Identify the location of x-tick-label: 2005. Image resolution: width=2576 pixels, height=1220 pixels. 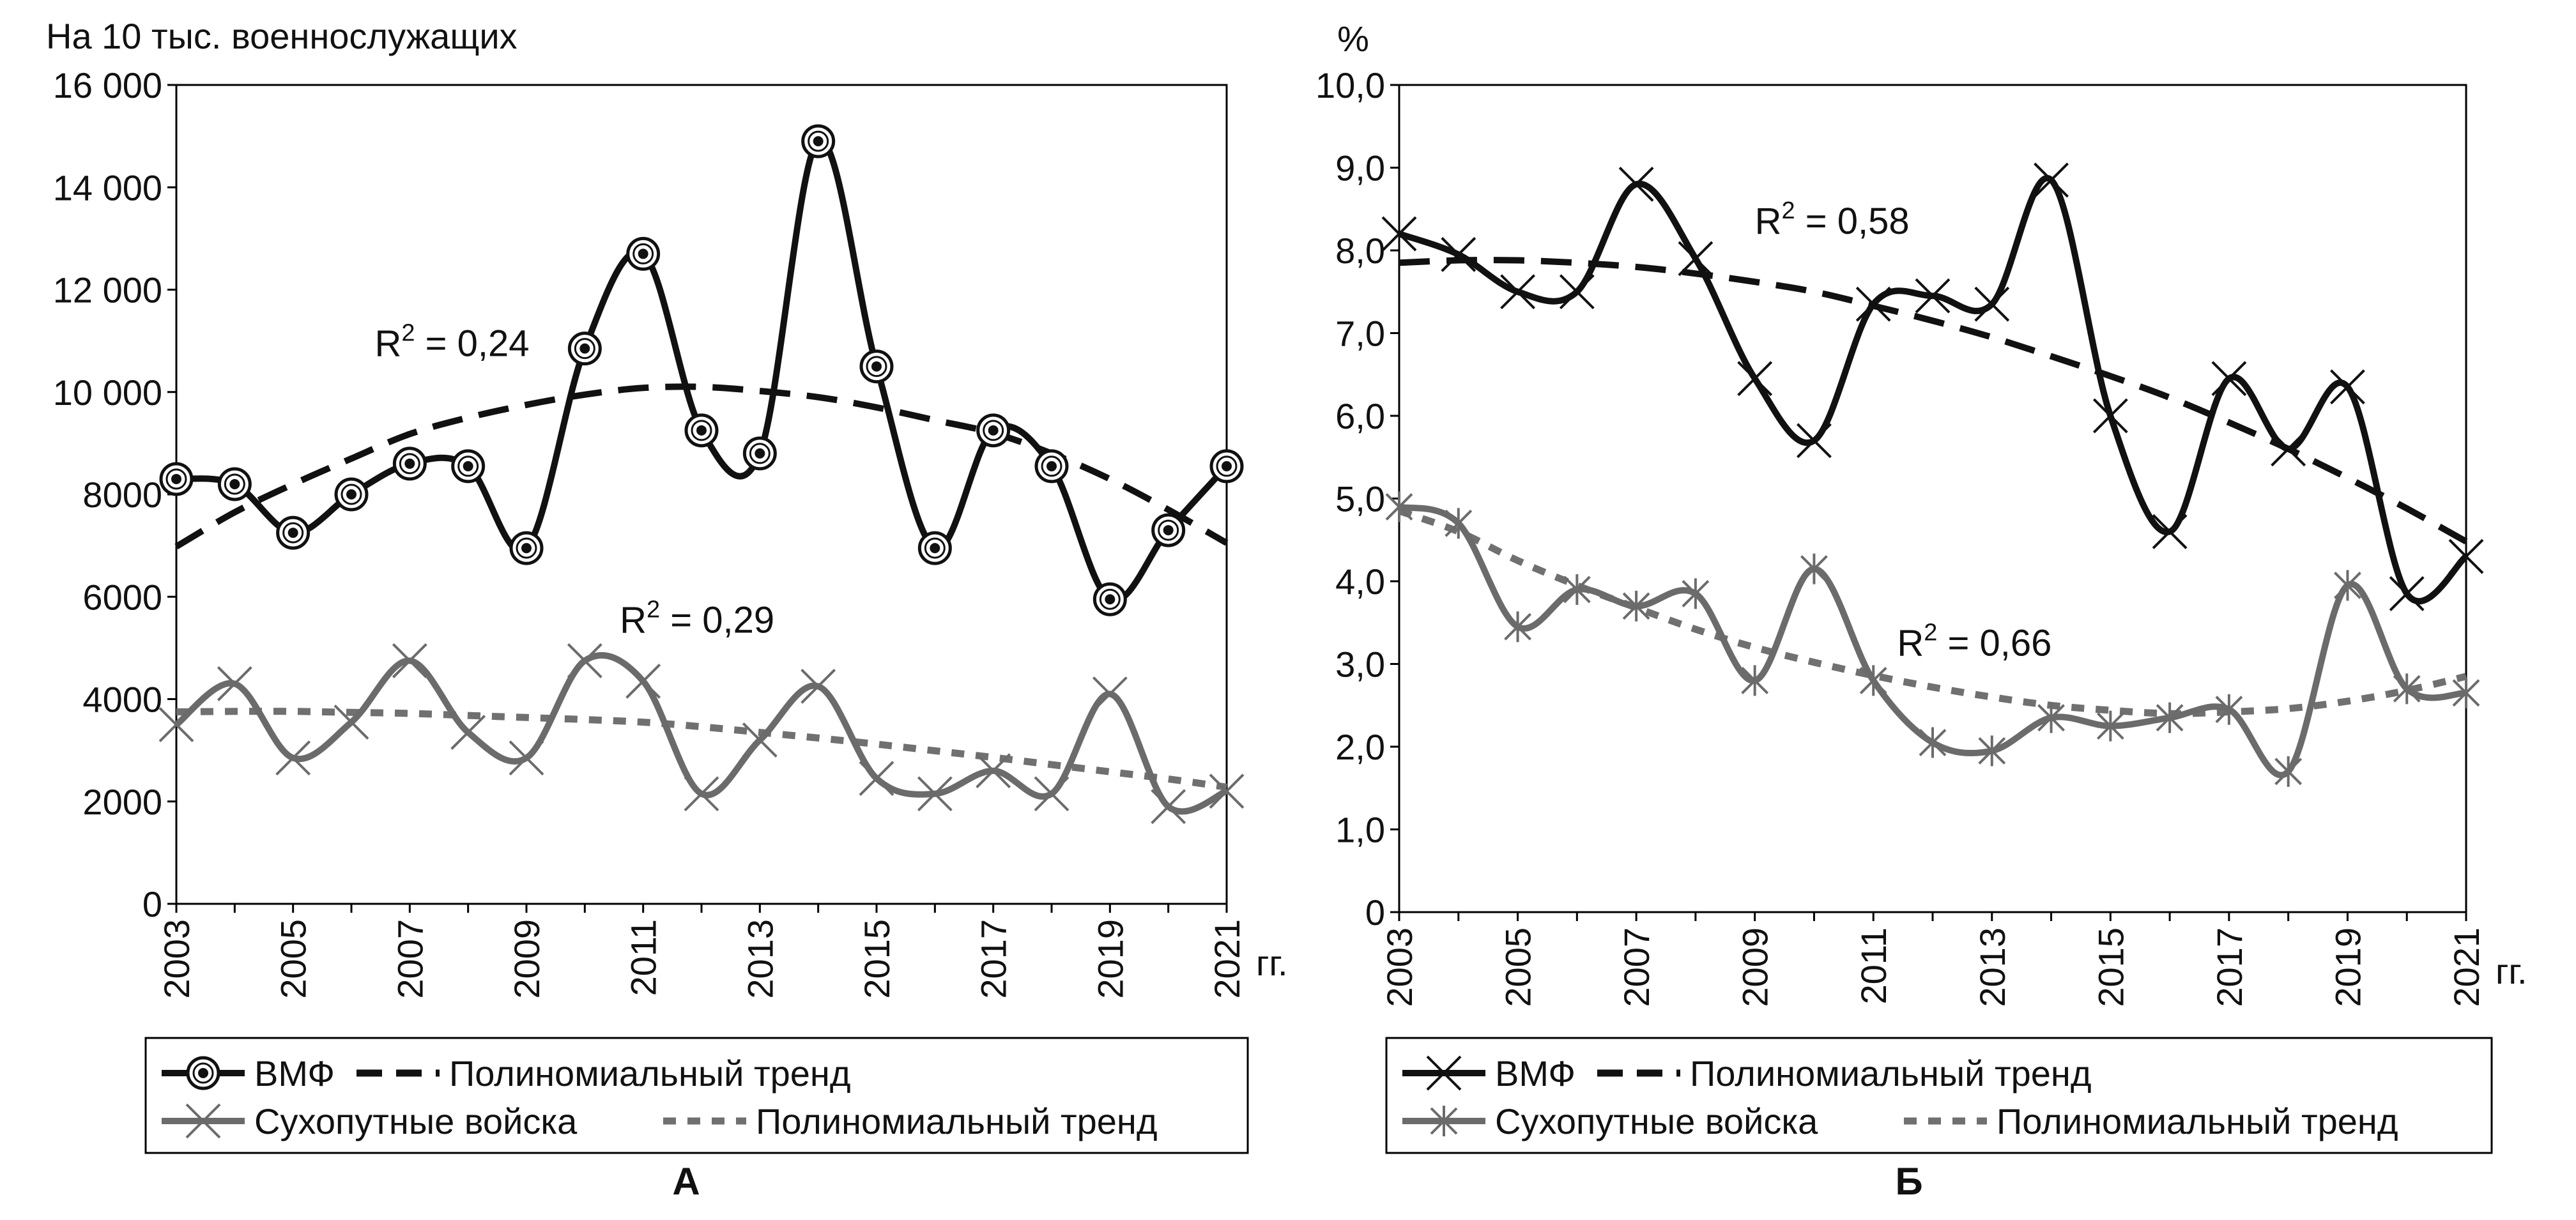
(293, 959).